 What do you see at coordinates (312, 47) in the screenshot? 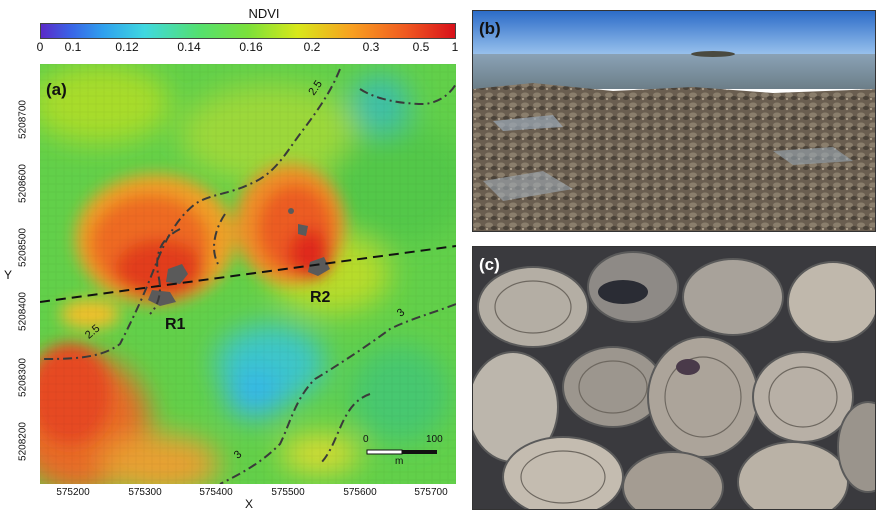
I see `colorbar-tick: 0.2` at bounding box center [312, 47].